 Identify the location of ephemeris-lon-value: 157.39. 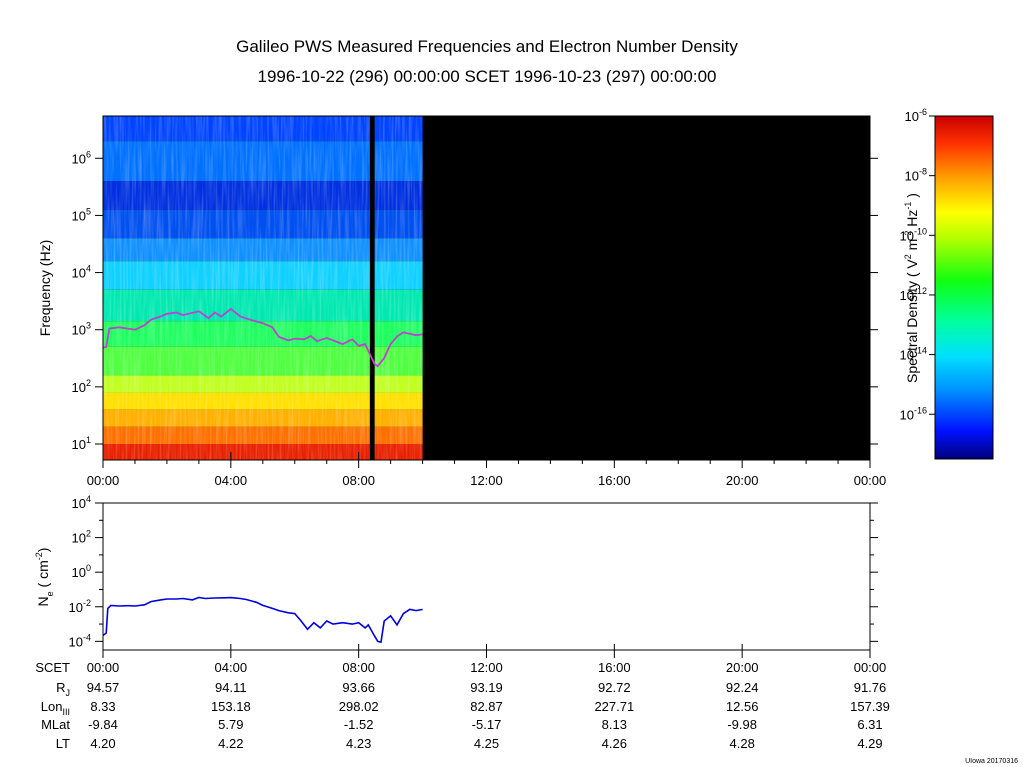
(870, 706).